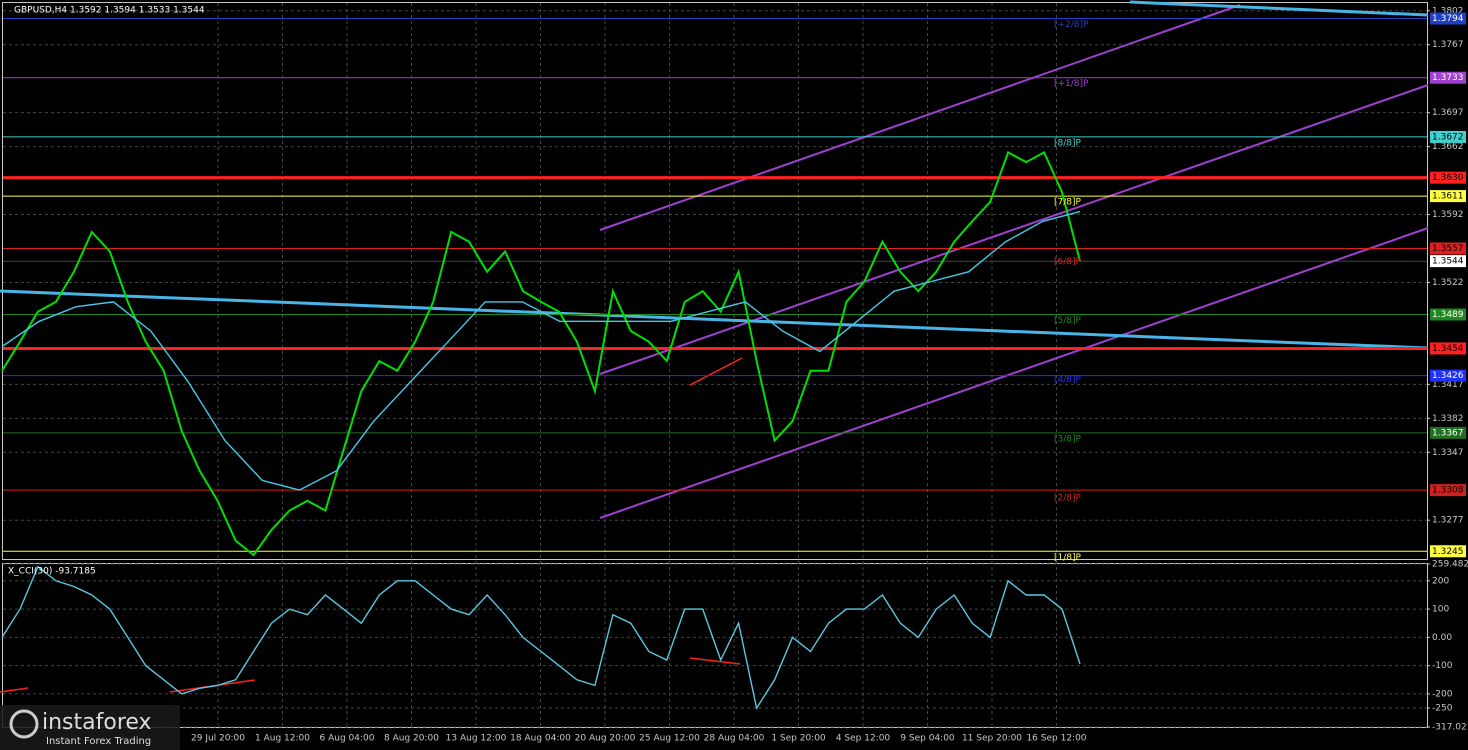  Describe the element at coordinates (1068, 380) in the screenshot. I see `murray-label: [4/8]P` at that location.